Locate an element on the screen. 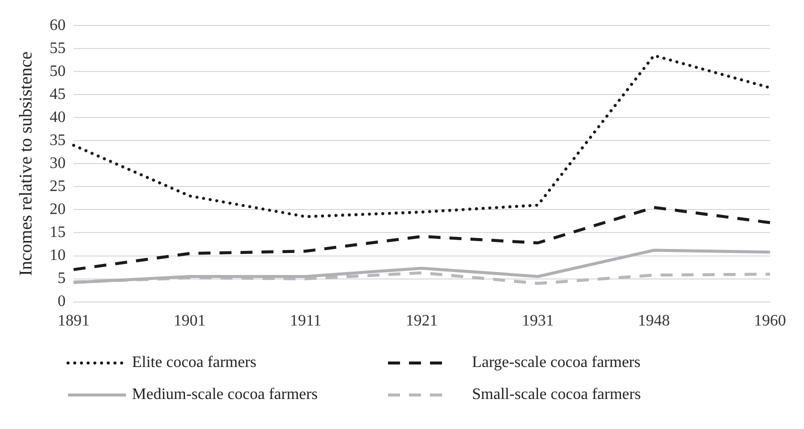 This screenshot has height=429, width=804. y-tick-label: 35 is located at coordinates (58, 140).